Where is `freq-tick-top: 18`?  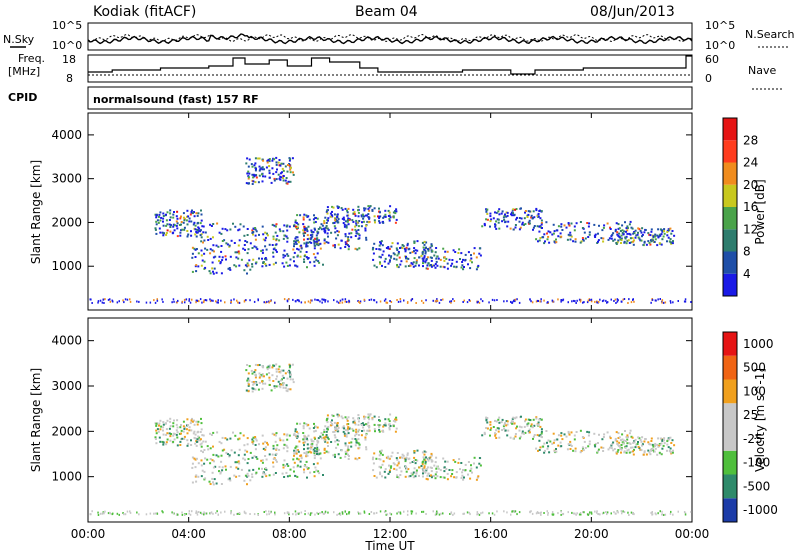
freq-tick-top: 18 is located at coordinates (69, 59).